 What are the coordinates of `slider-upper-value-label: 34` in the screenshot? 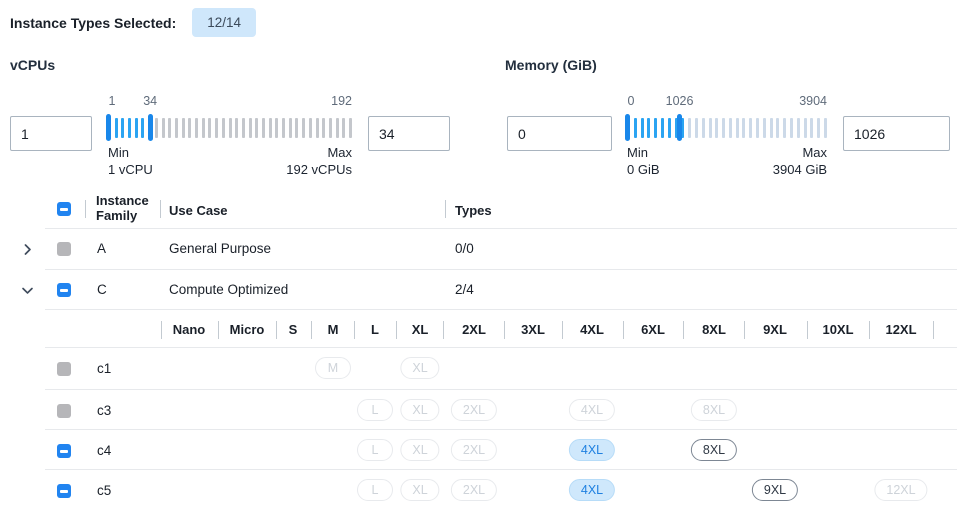 It's located at (150, 101).